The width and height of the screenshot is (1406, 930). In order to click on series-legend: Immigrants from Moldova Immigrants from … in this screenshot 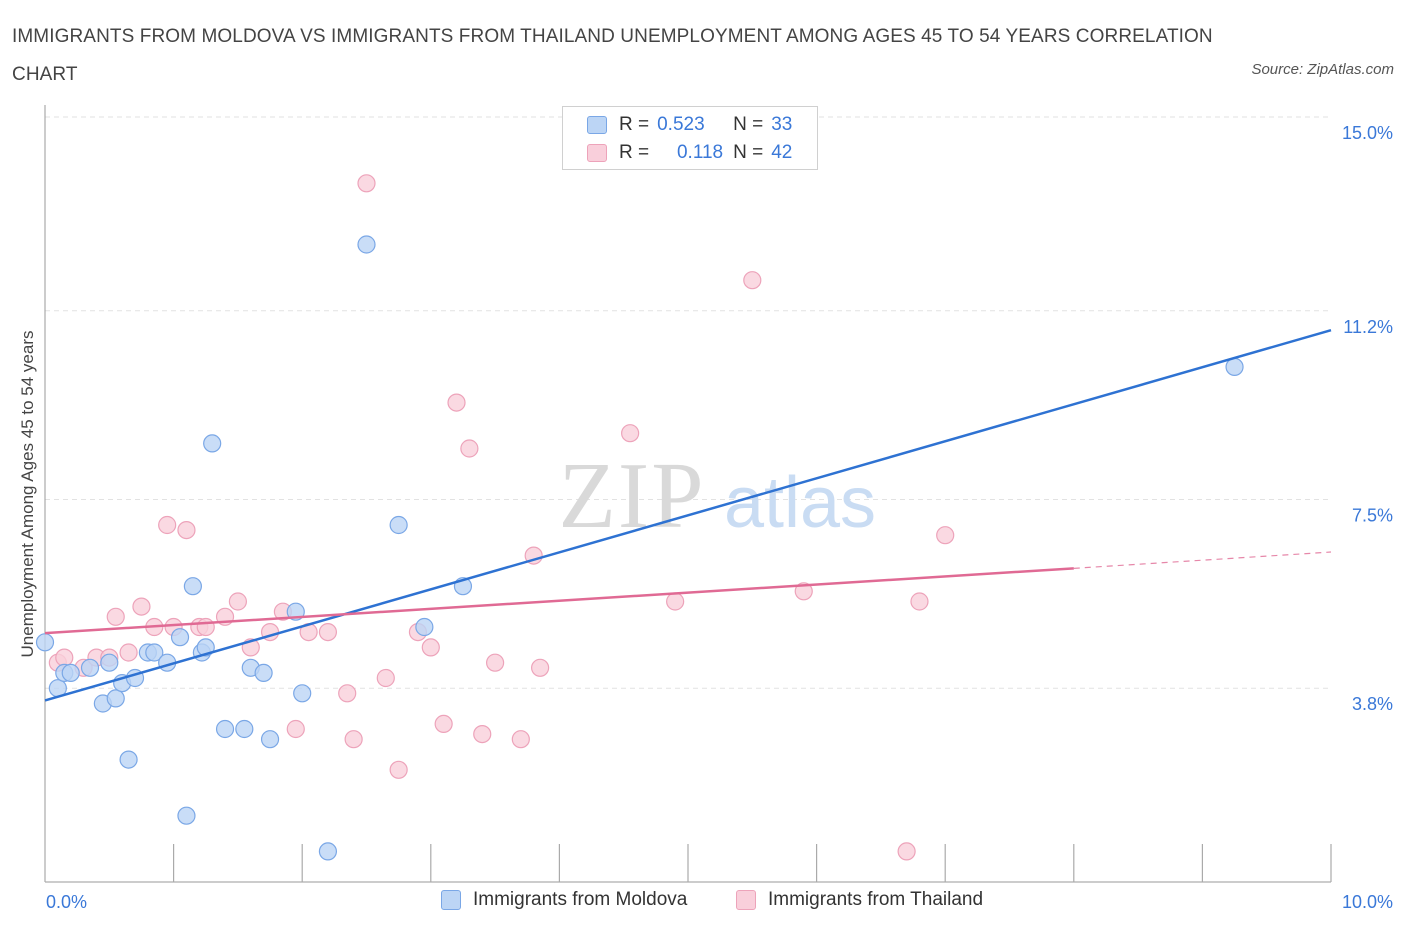, I will do `click(703, 902)`.